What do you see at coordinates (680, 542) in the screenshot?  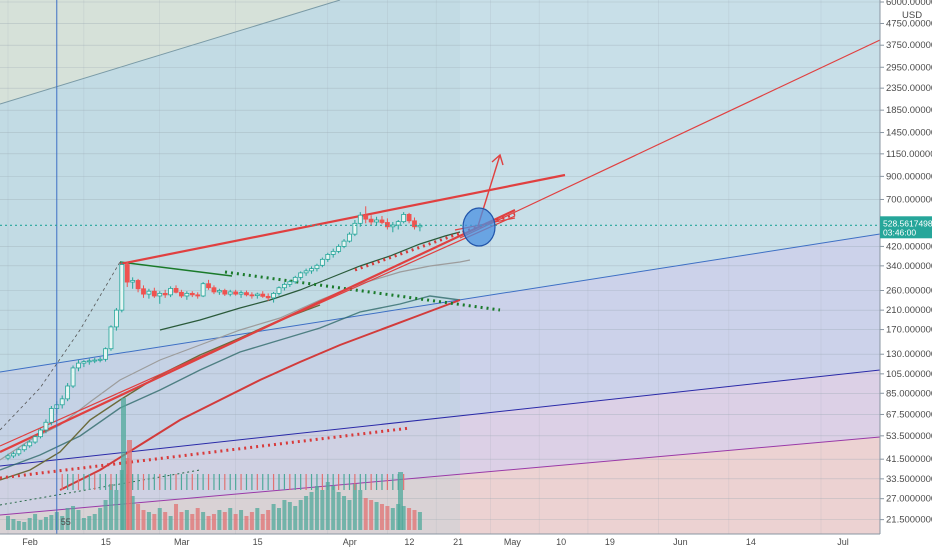 I see `time-axis-label: Jun` at bounding box center [680, 542].